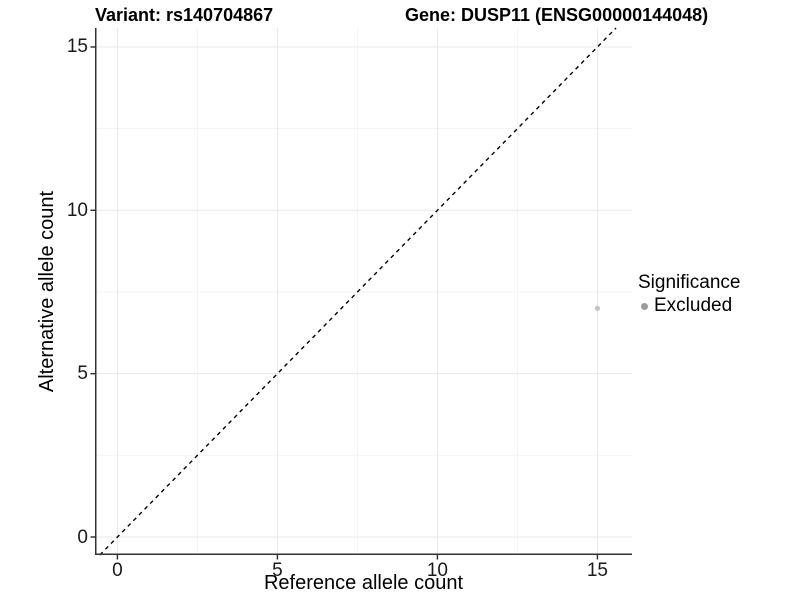  I want to click on y-tick-label: 0, so click(82, 537).